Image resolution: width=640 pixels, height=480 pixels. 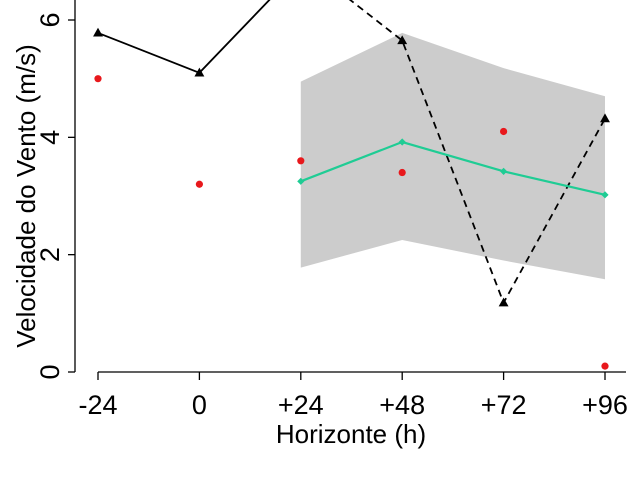 What do you see at coordinates (301, 405) in the screenshot?
I see `x-axis-tick-label: +24` at bounding box center [301, 405].